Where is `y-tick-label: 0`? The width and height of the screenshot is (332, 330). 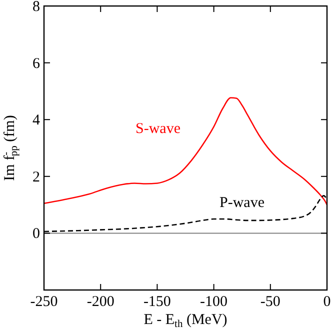
y-tick-label: 0 is located at coordinates (36, 234).